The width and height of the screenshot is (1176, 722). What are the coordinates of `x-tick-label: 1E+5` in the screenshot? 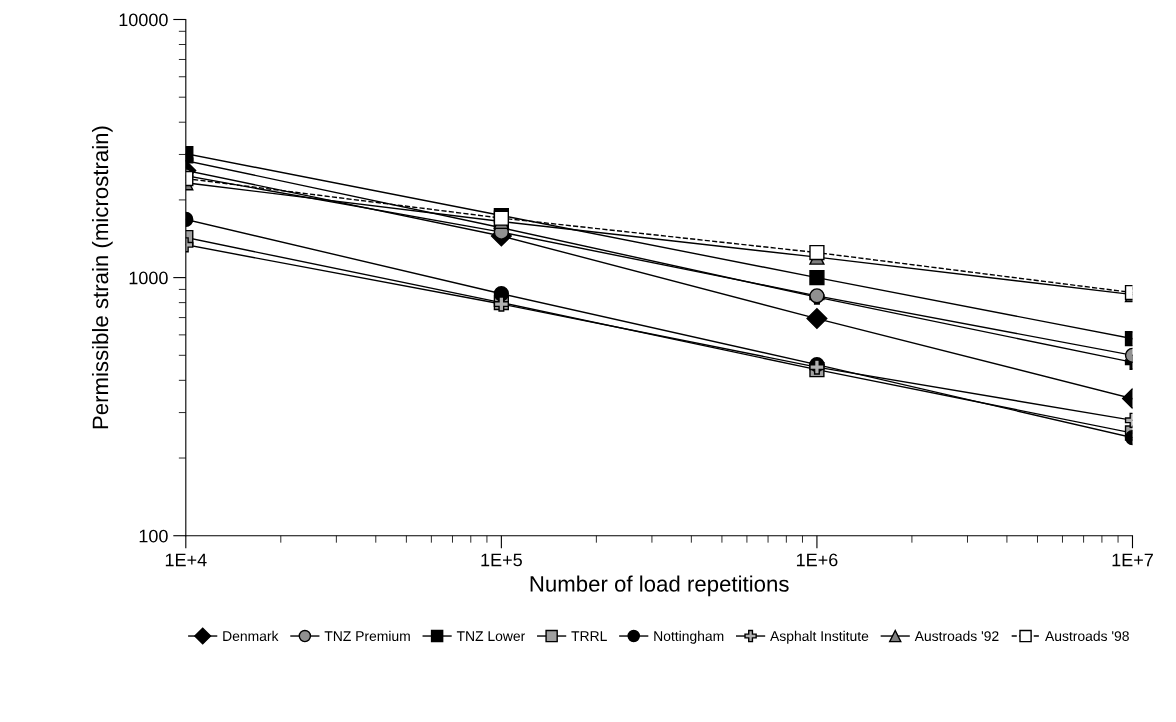 It's located at (501, 560).